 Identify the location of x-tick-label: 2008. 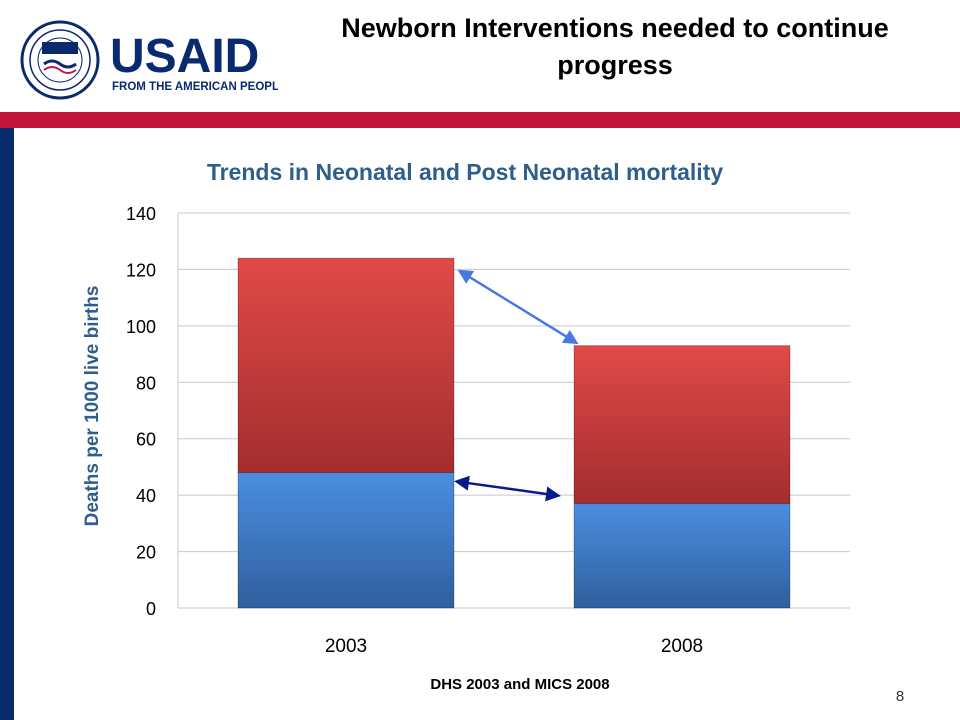
(682, 646).